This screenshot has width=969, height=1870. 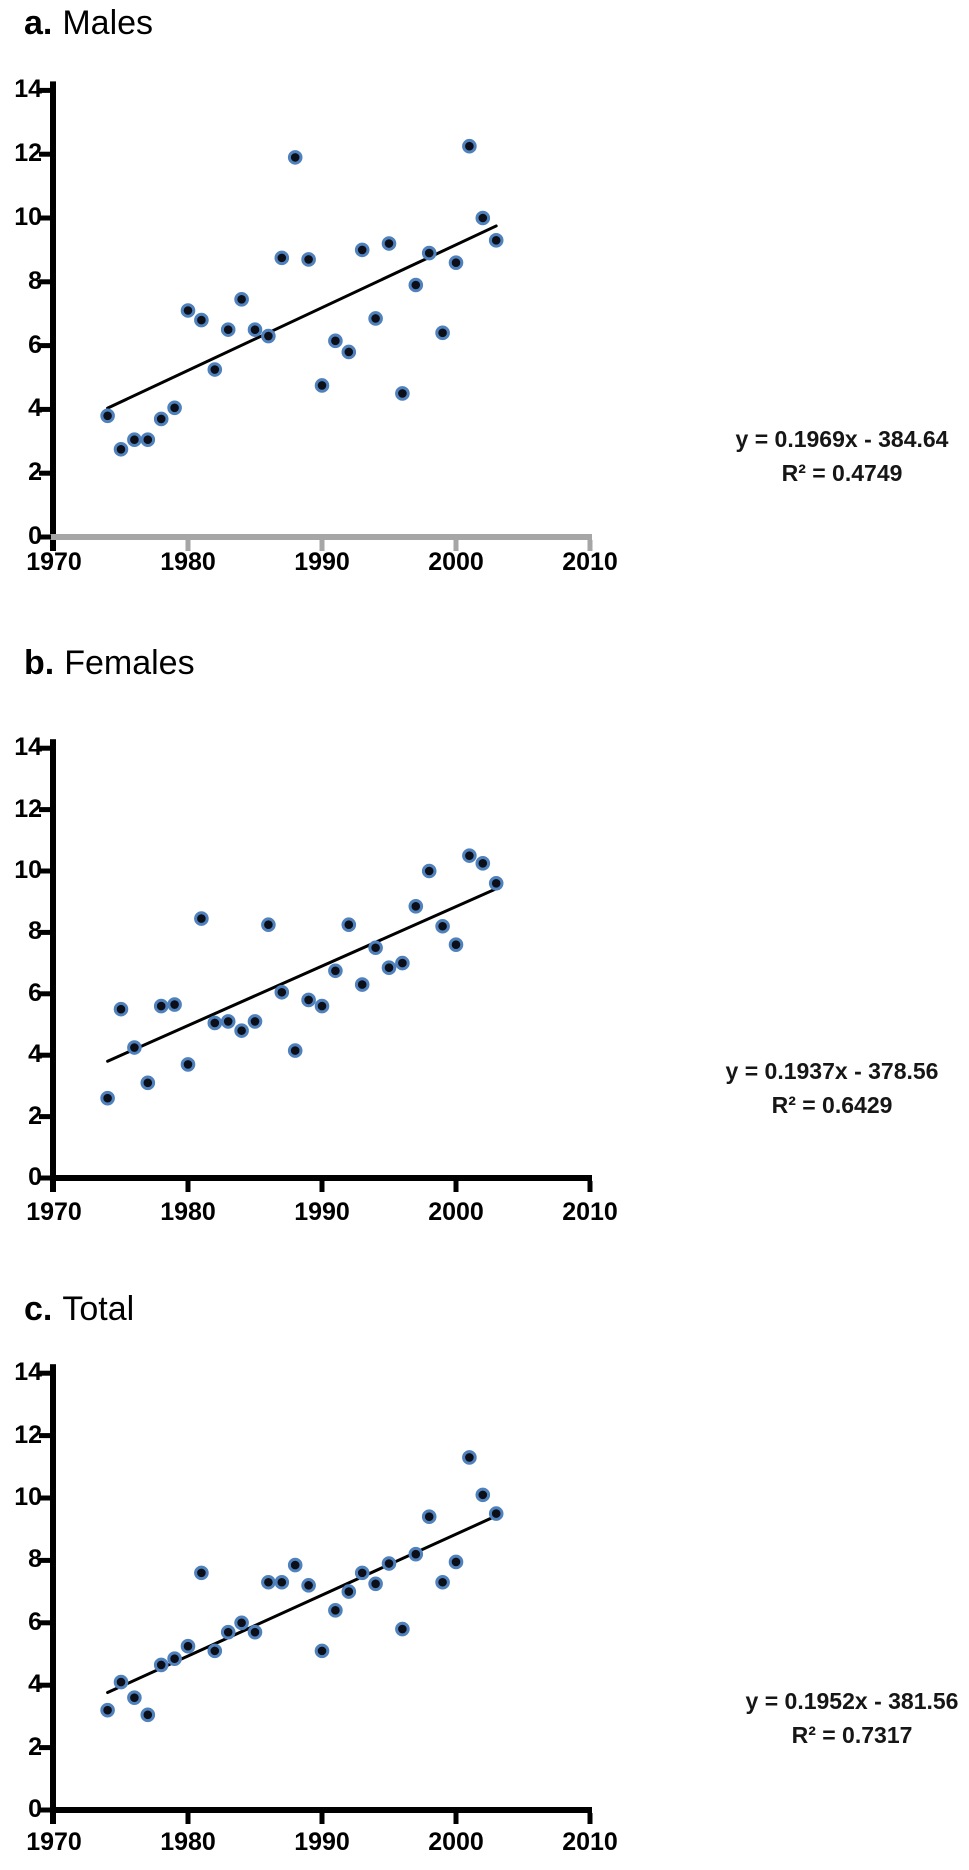 I want to click on x-tick-label: 1980, so click(x=188, y=1212).